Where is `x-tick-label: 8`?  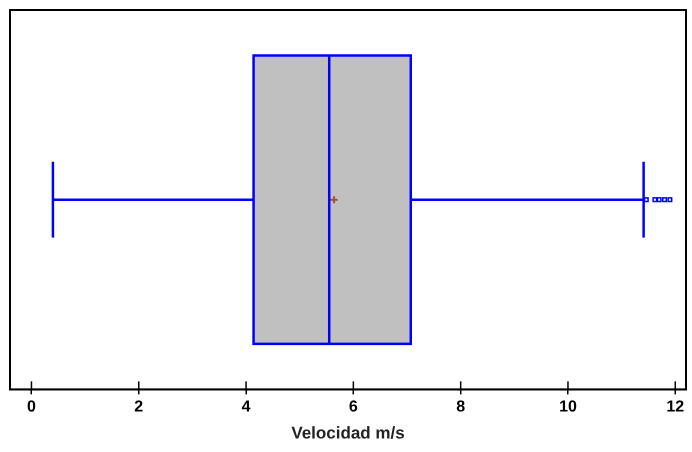
x-tick-label: 8 is located at coordinates (461, 407).